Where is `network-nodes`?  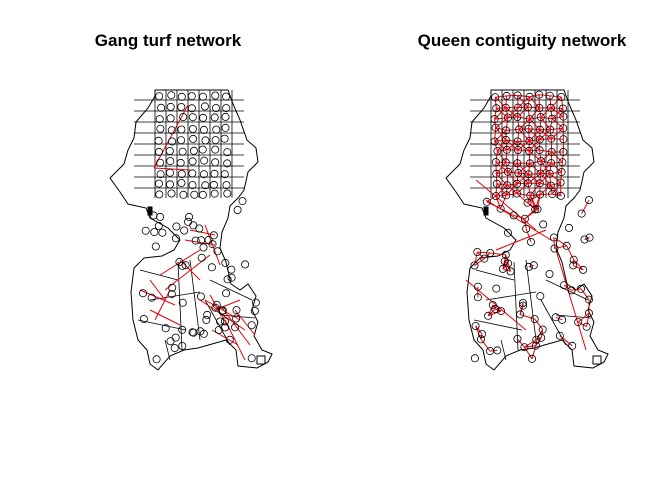
network-nodes is located at coordinates (199, 227).